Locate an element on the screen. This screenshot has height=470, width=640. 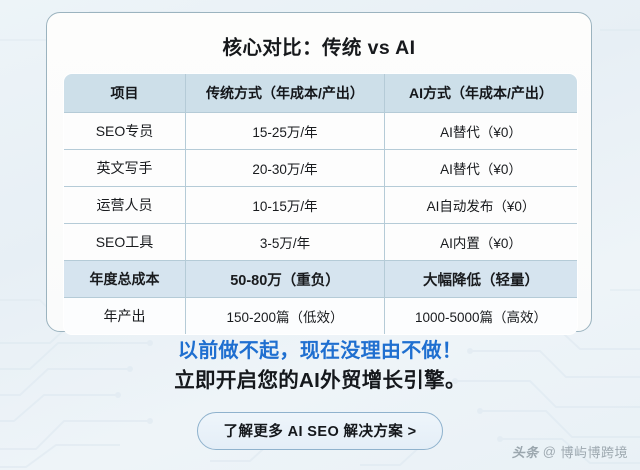
learn-more-button: 了解更多 AI SEO 解决方案 > is located at coordinates (320, 431).